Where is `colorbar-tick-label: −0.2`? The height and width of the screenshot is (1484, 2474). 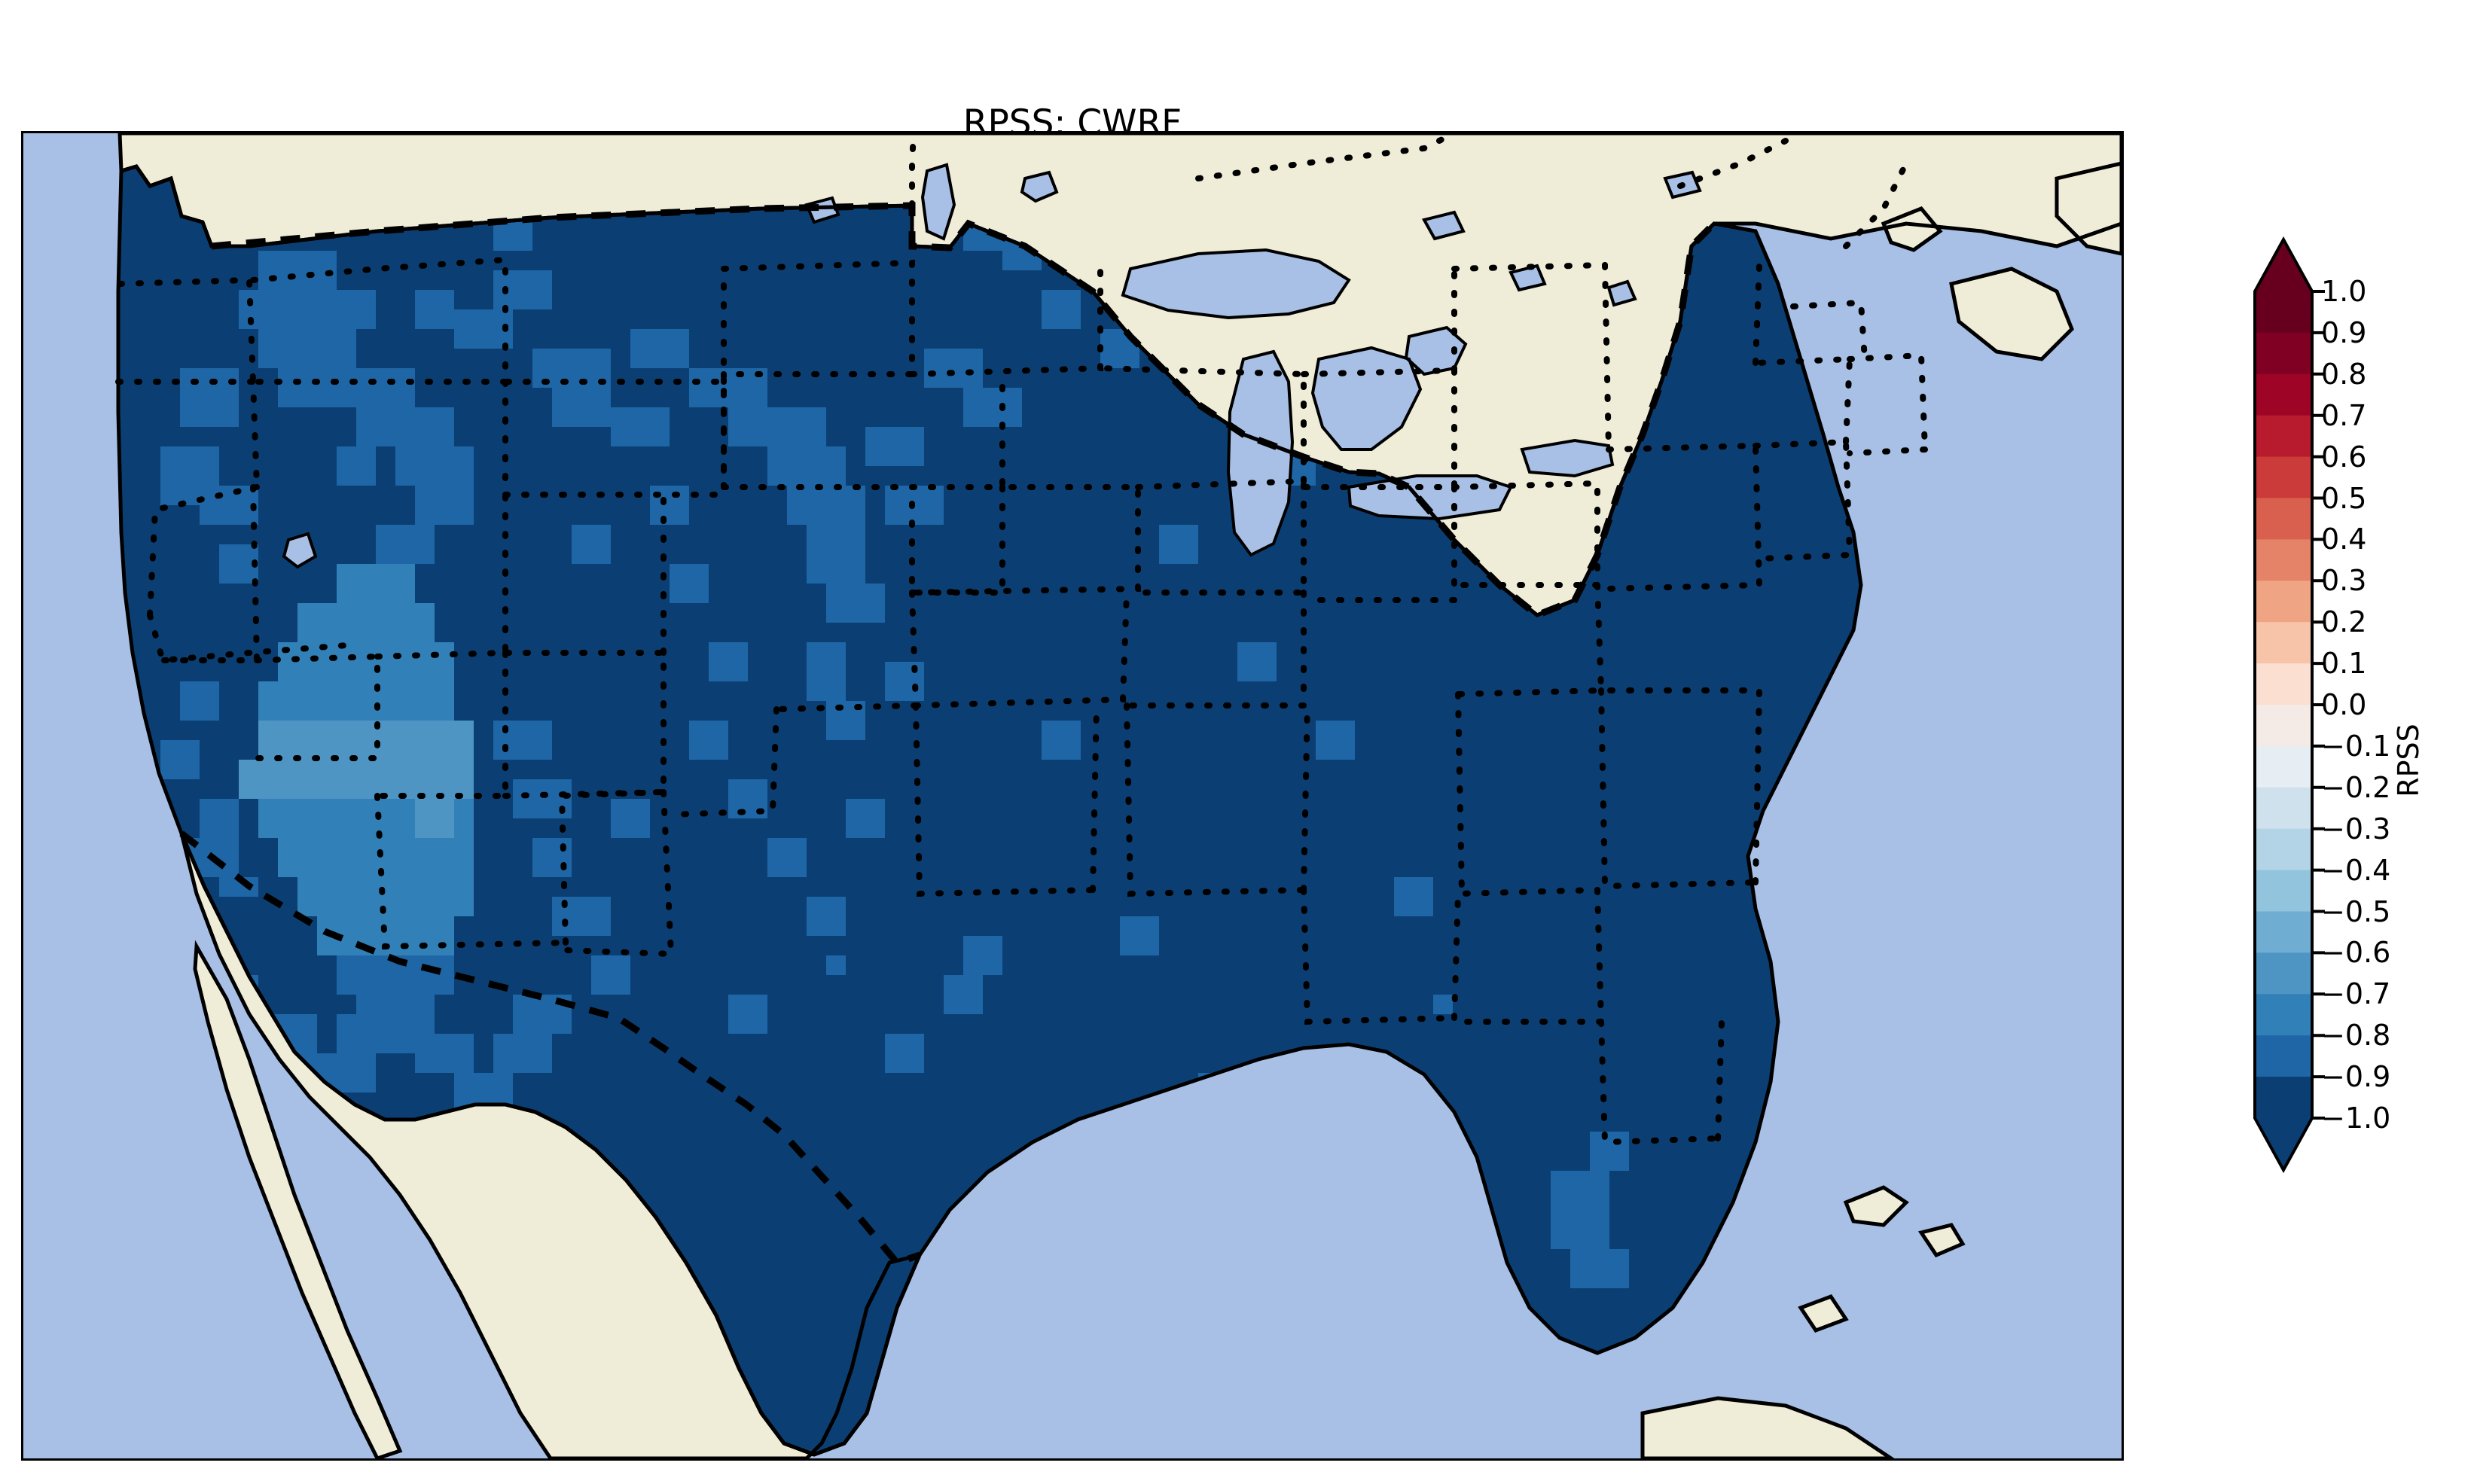 colorbar-tick-label: −0.2 is located at coordinates (2356, 787).